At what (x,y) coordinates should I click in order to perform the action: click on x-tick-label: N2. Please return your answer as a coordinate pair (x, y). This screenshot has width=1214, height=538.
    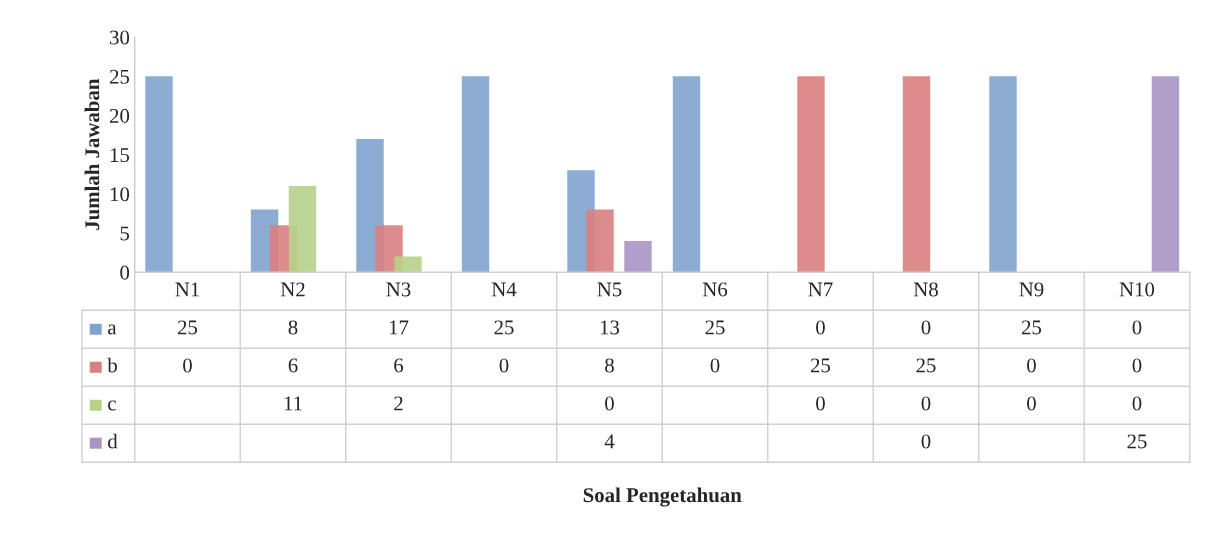
    Looking at the image, I should click on (292, 289).